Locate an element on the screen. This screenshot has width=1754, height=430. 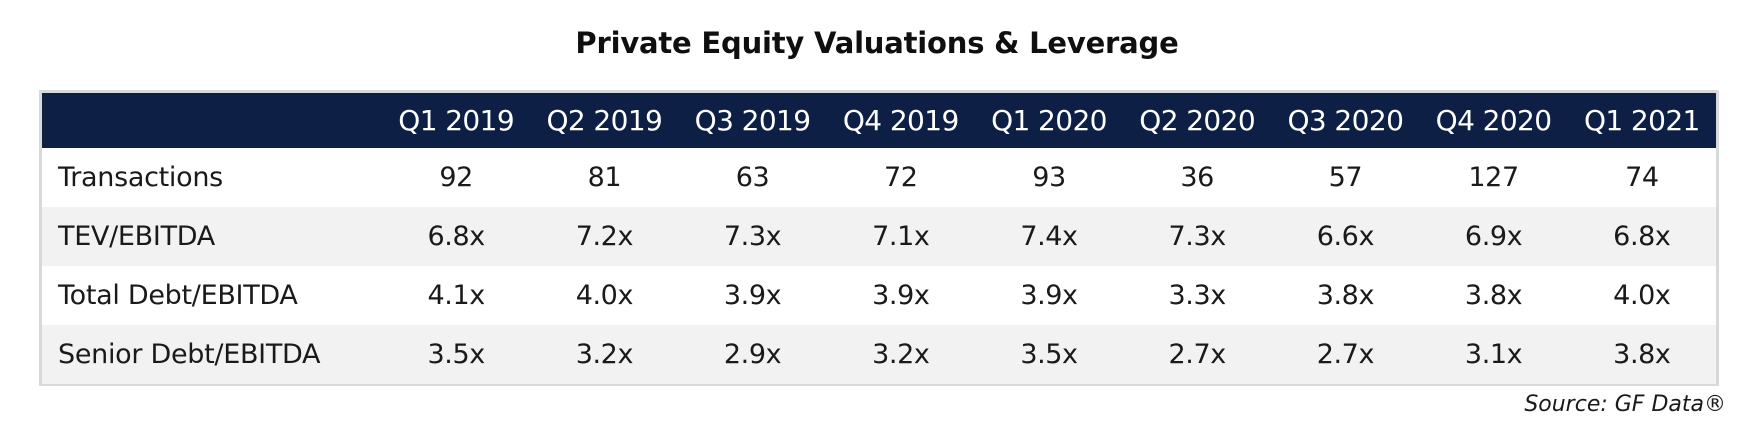
table-cell: 6.9x is located at coordinates (1493, 236).